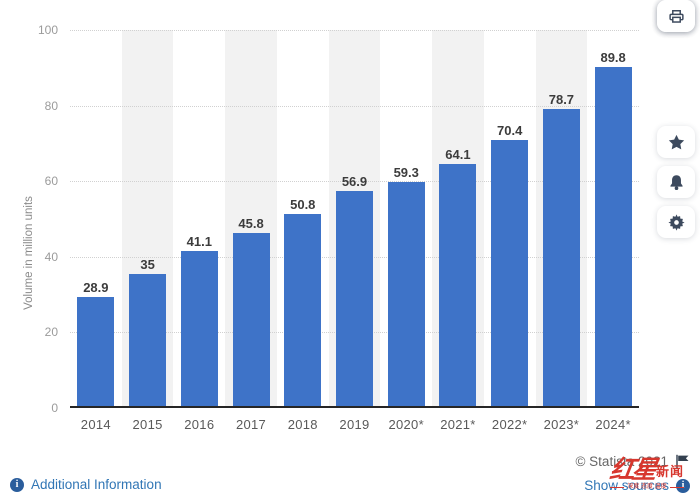 This screenshot has width=700, height=501. I want to click on bar-value-label: 78.7, so click(561, 99).